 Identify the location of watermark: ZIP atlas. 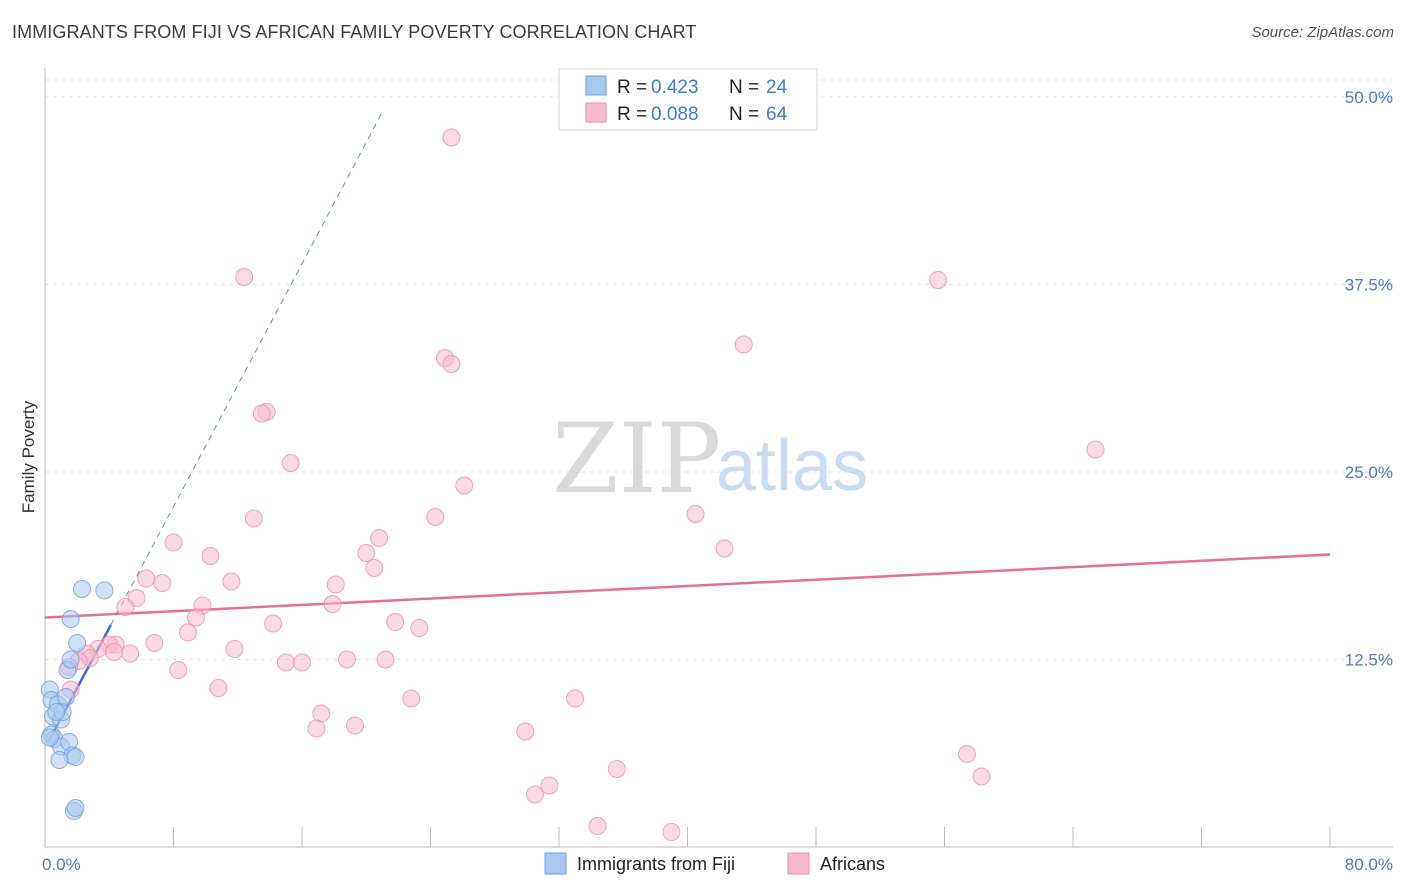
(710, 459).